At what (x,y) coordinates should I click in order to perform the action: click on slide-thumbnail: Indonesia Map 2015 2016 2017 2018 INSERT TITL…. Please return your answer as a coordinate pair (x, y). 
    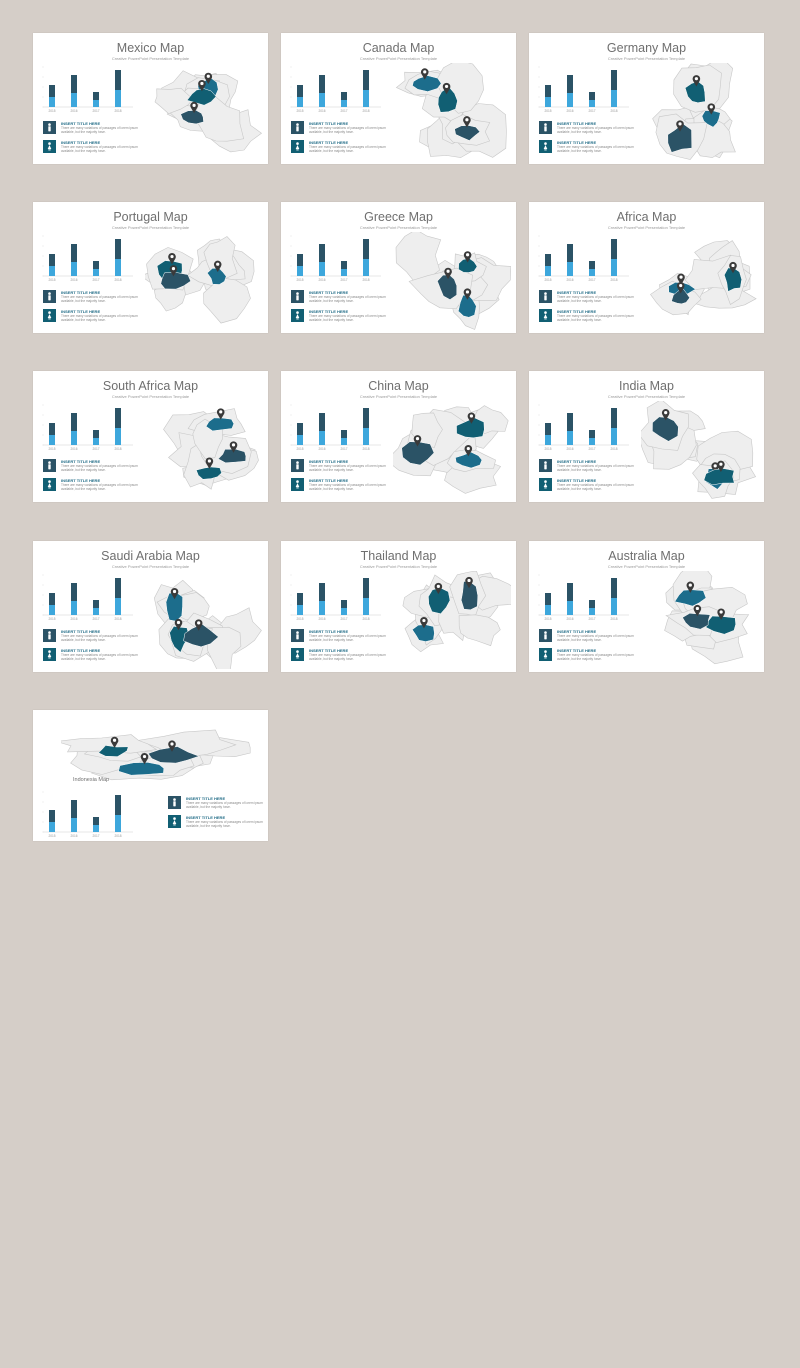
    Looking at the image, I should click on (150, 775).